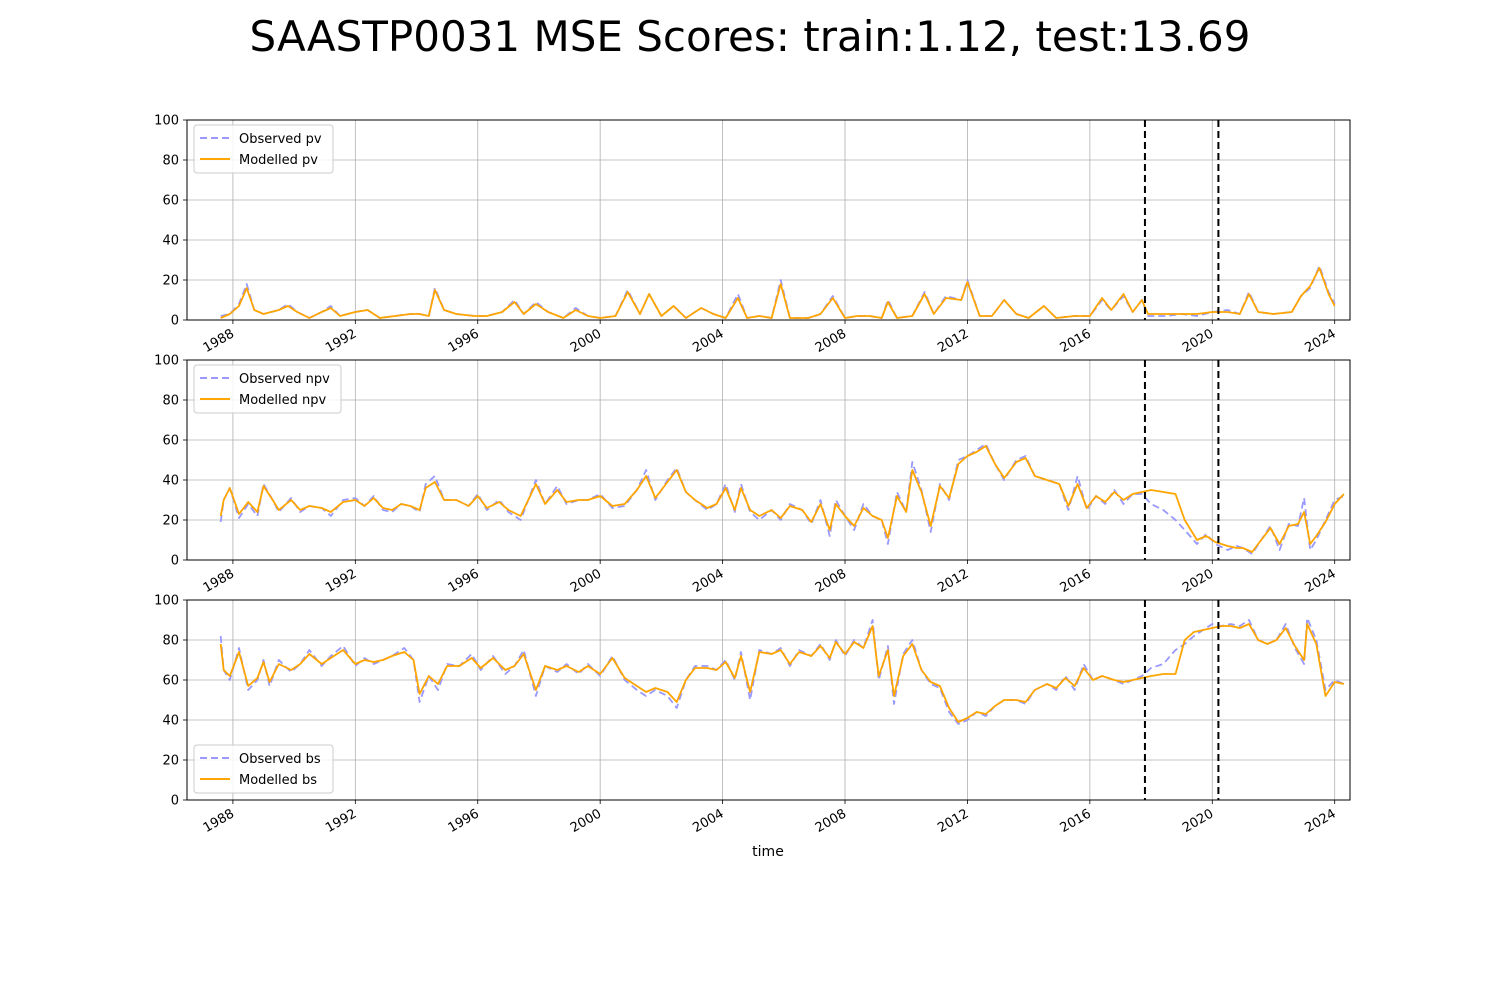 The height and width of the screenshot is (1000, 1500). What do you see at coordinates (263, 769) in the screenshot?
I see `legend-bs: Observed bs Modelled bs` at bounding box center [263, 769].